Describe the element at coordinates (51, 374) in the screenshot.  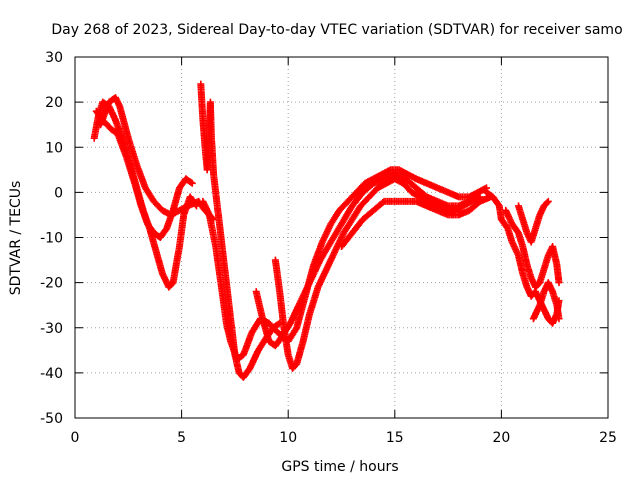
I see `y-tick-label: -40` at that location.